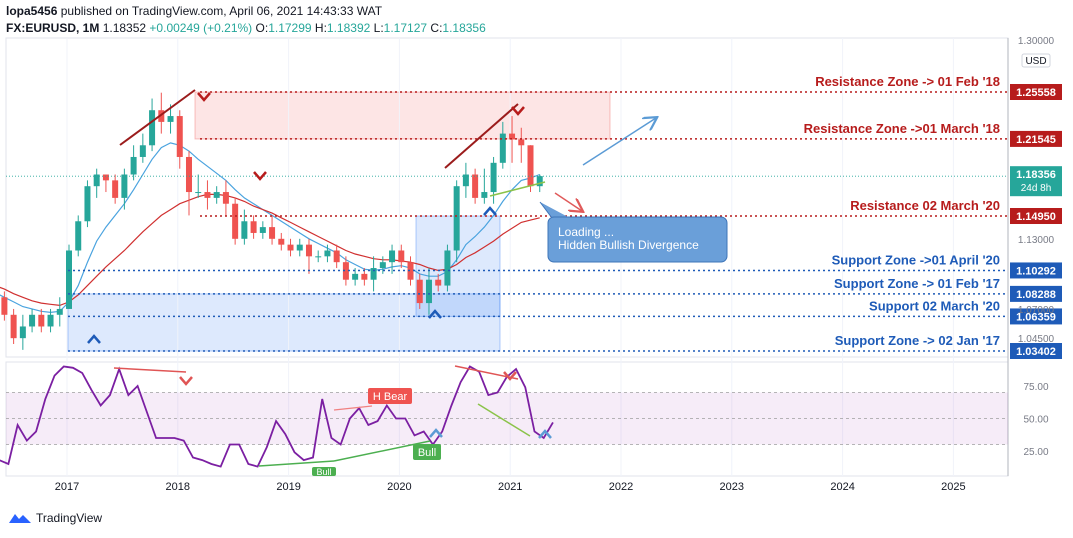 The height and width of the screenshot is (538, 1073). Describe the element at coordinates (290, 28) in the screenshot. I see `open-value: 1.17299` at that location.